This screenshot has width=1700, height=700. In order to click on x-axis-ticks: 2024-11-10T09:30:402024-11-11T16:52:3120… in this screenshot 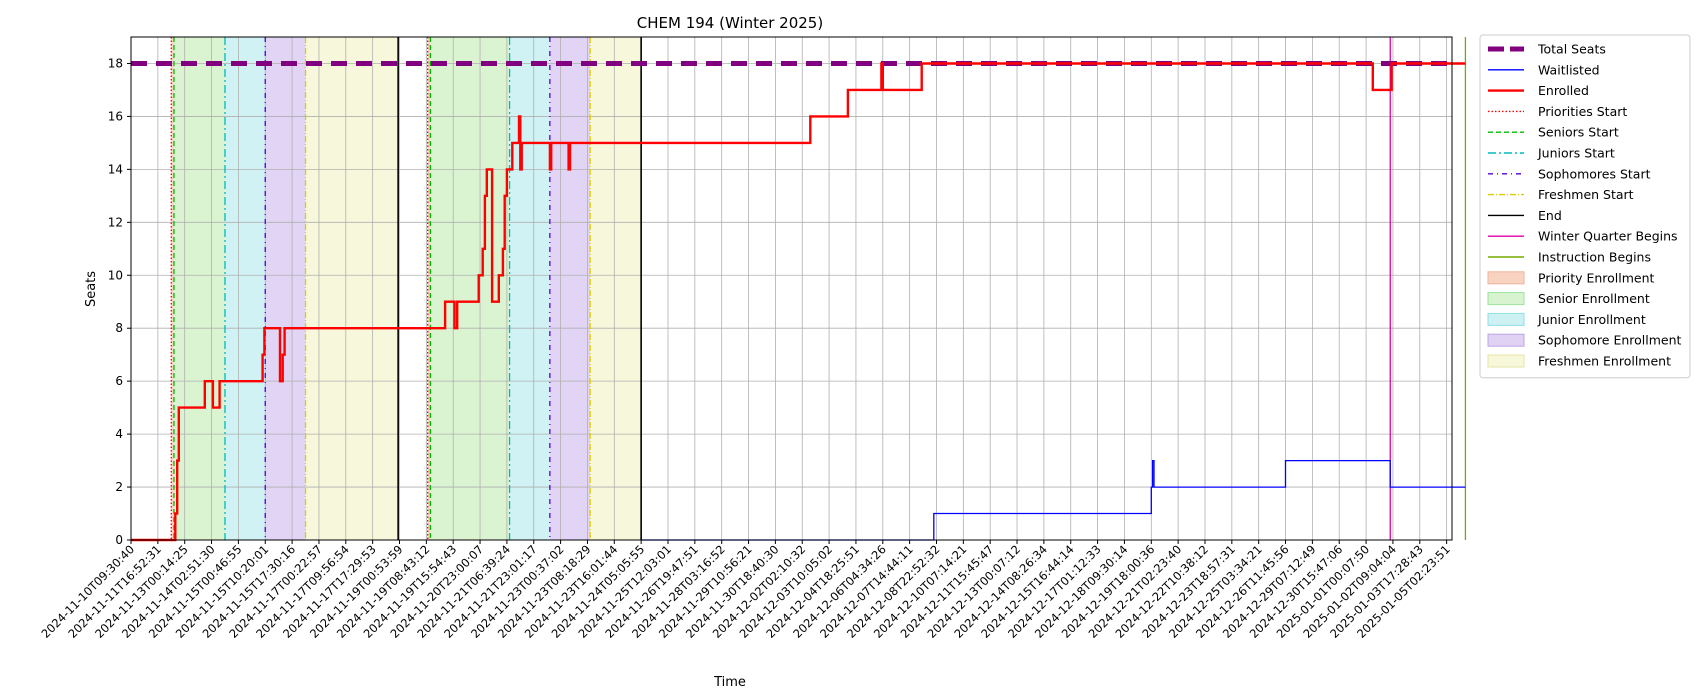, I will do `click(745, 590)`.